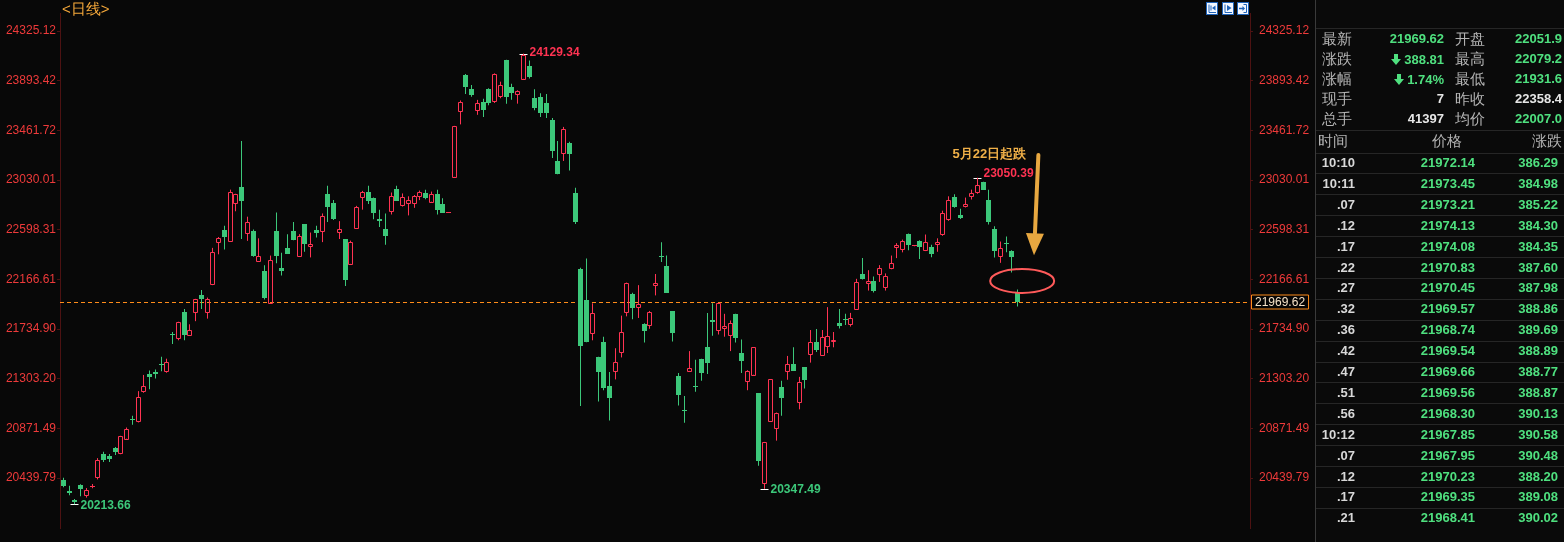  Describe the element at coordinates (1284, 179) in the screenshot. I see `y-tick-label: 23030.01` at that location.